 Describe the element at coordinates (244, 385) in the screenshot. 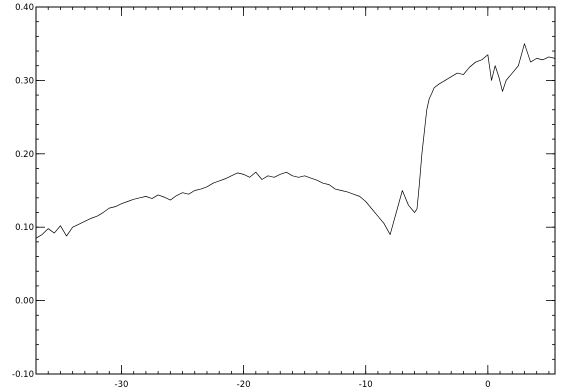

I see `x-tick-label: -20` at that location.